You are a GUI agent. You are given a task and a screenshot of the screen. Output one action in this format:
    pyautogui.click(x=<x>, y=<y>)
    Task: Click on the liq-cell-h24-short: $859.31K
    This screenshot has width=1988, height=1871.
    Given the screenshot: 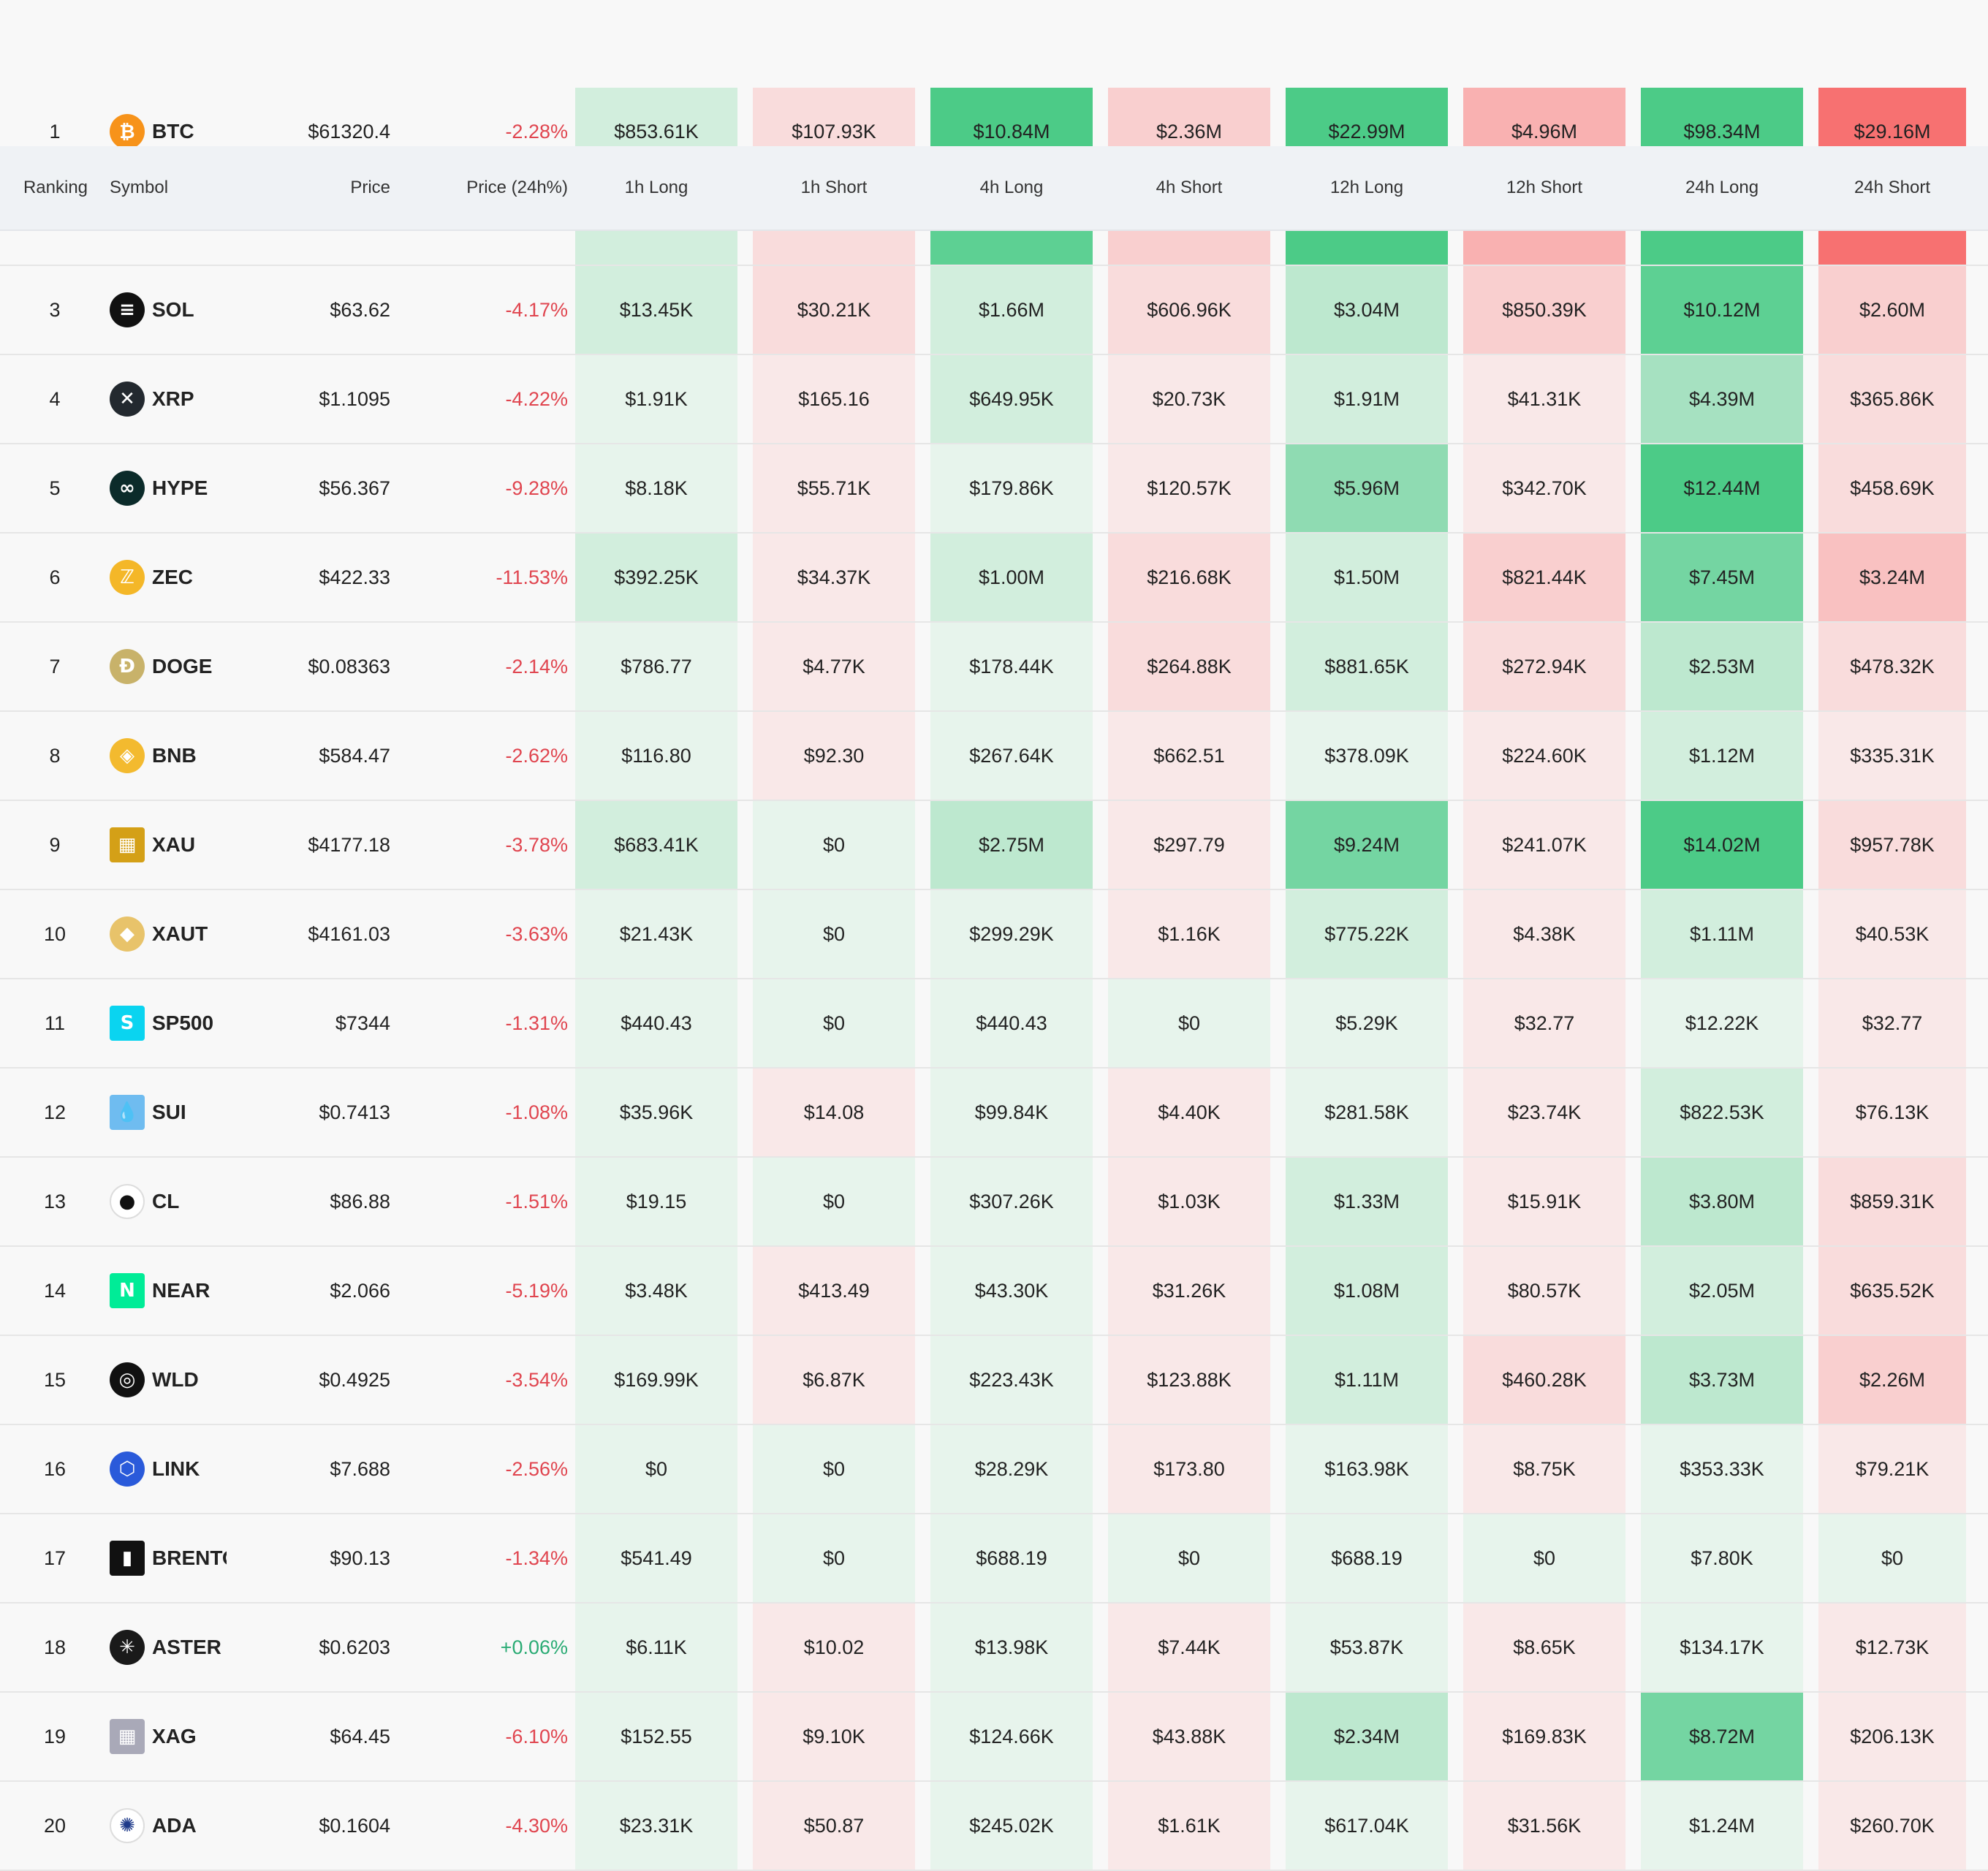 What is the action you would take?
    pyautogui.click(x=1892, y=1201)
    